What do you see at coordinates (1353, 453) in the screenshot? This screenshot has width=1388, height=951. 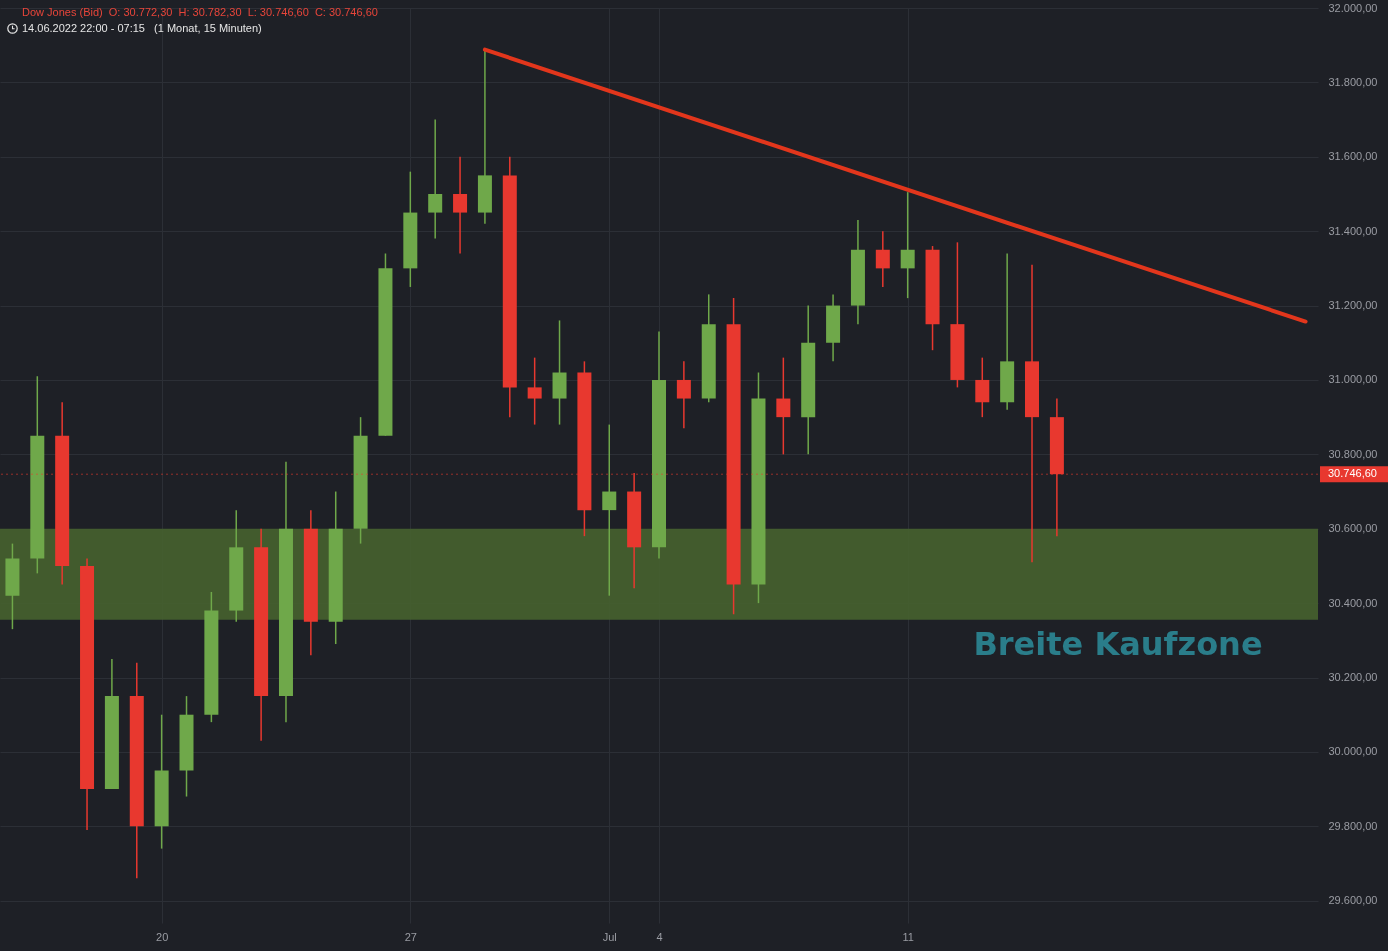 I see `y-tick-label: 30.800,00` at bounding box center [1353, 453].